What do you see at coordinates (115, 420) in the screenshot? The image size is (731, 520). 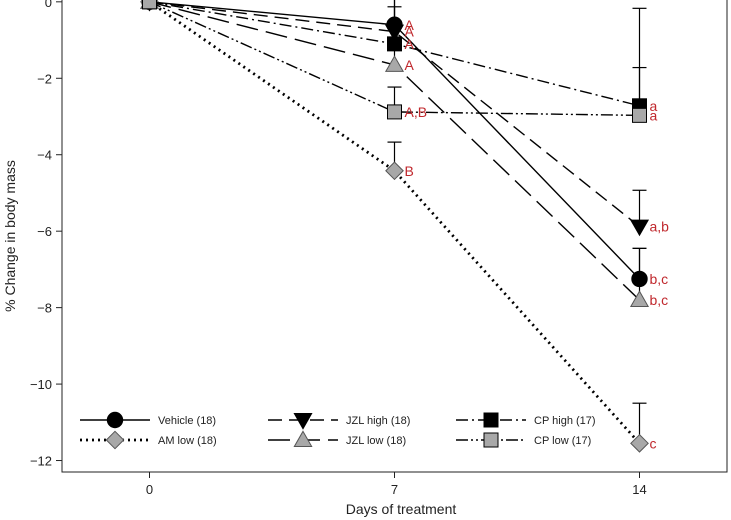 I see `marker-circle` at bounding box center [115, 420].